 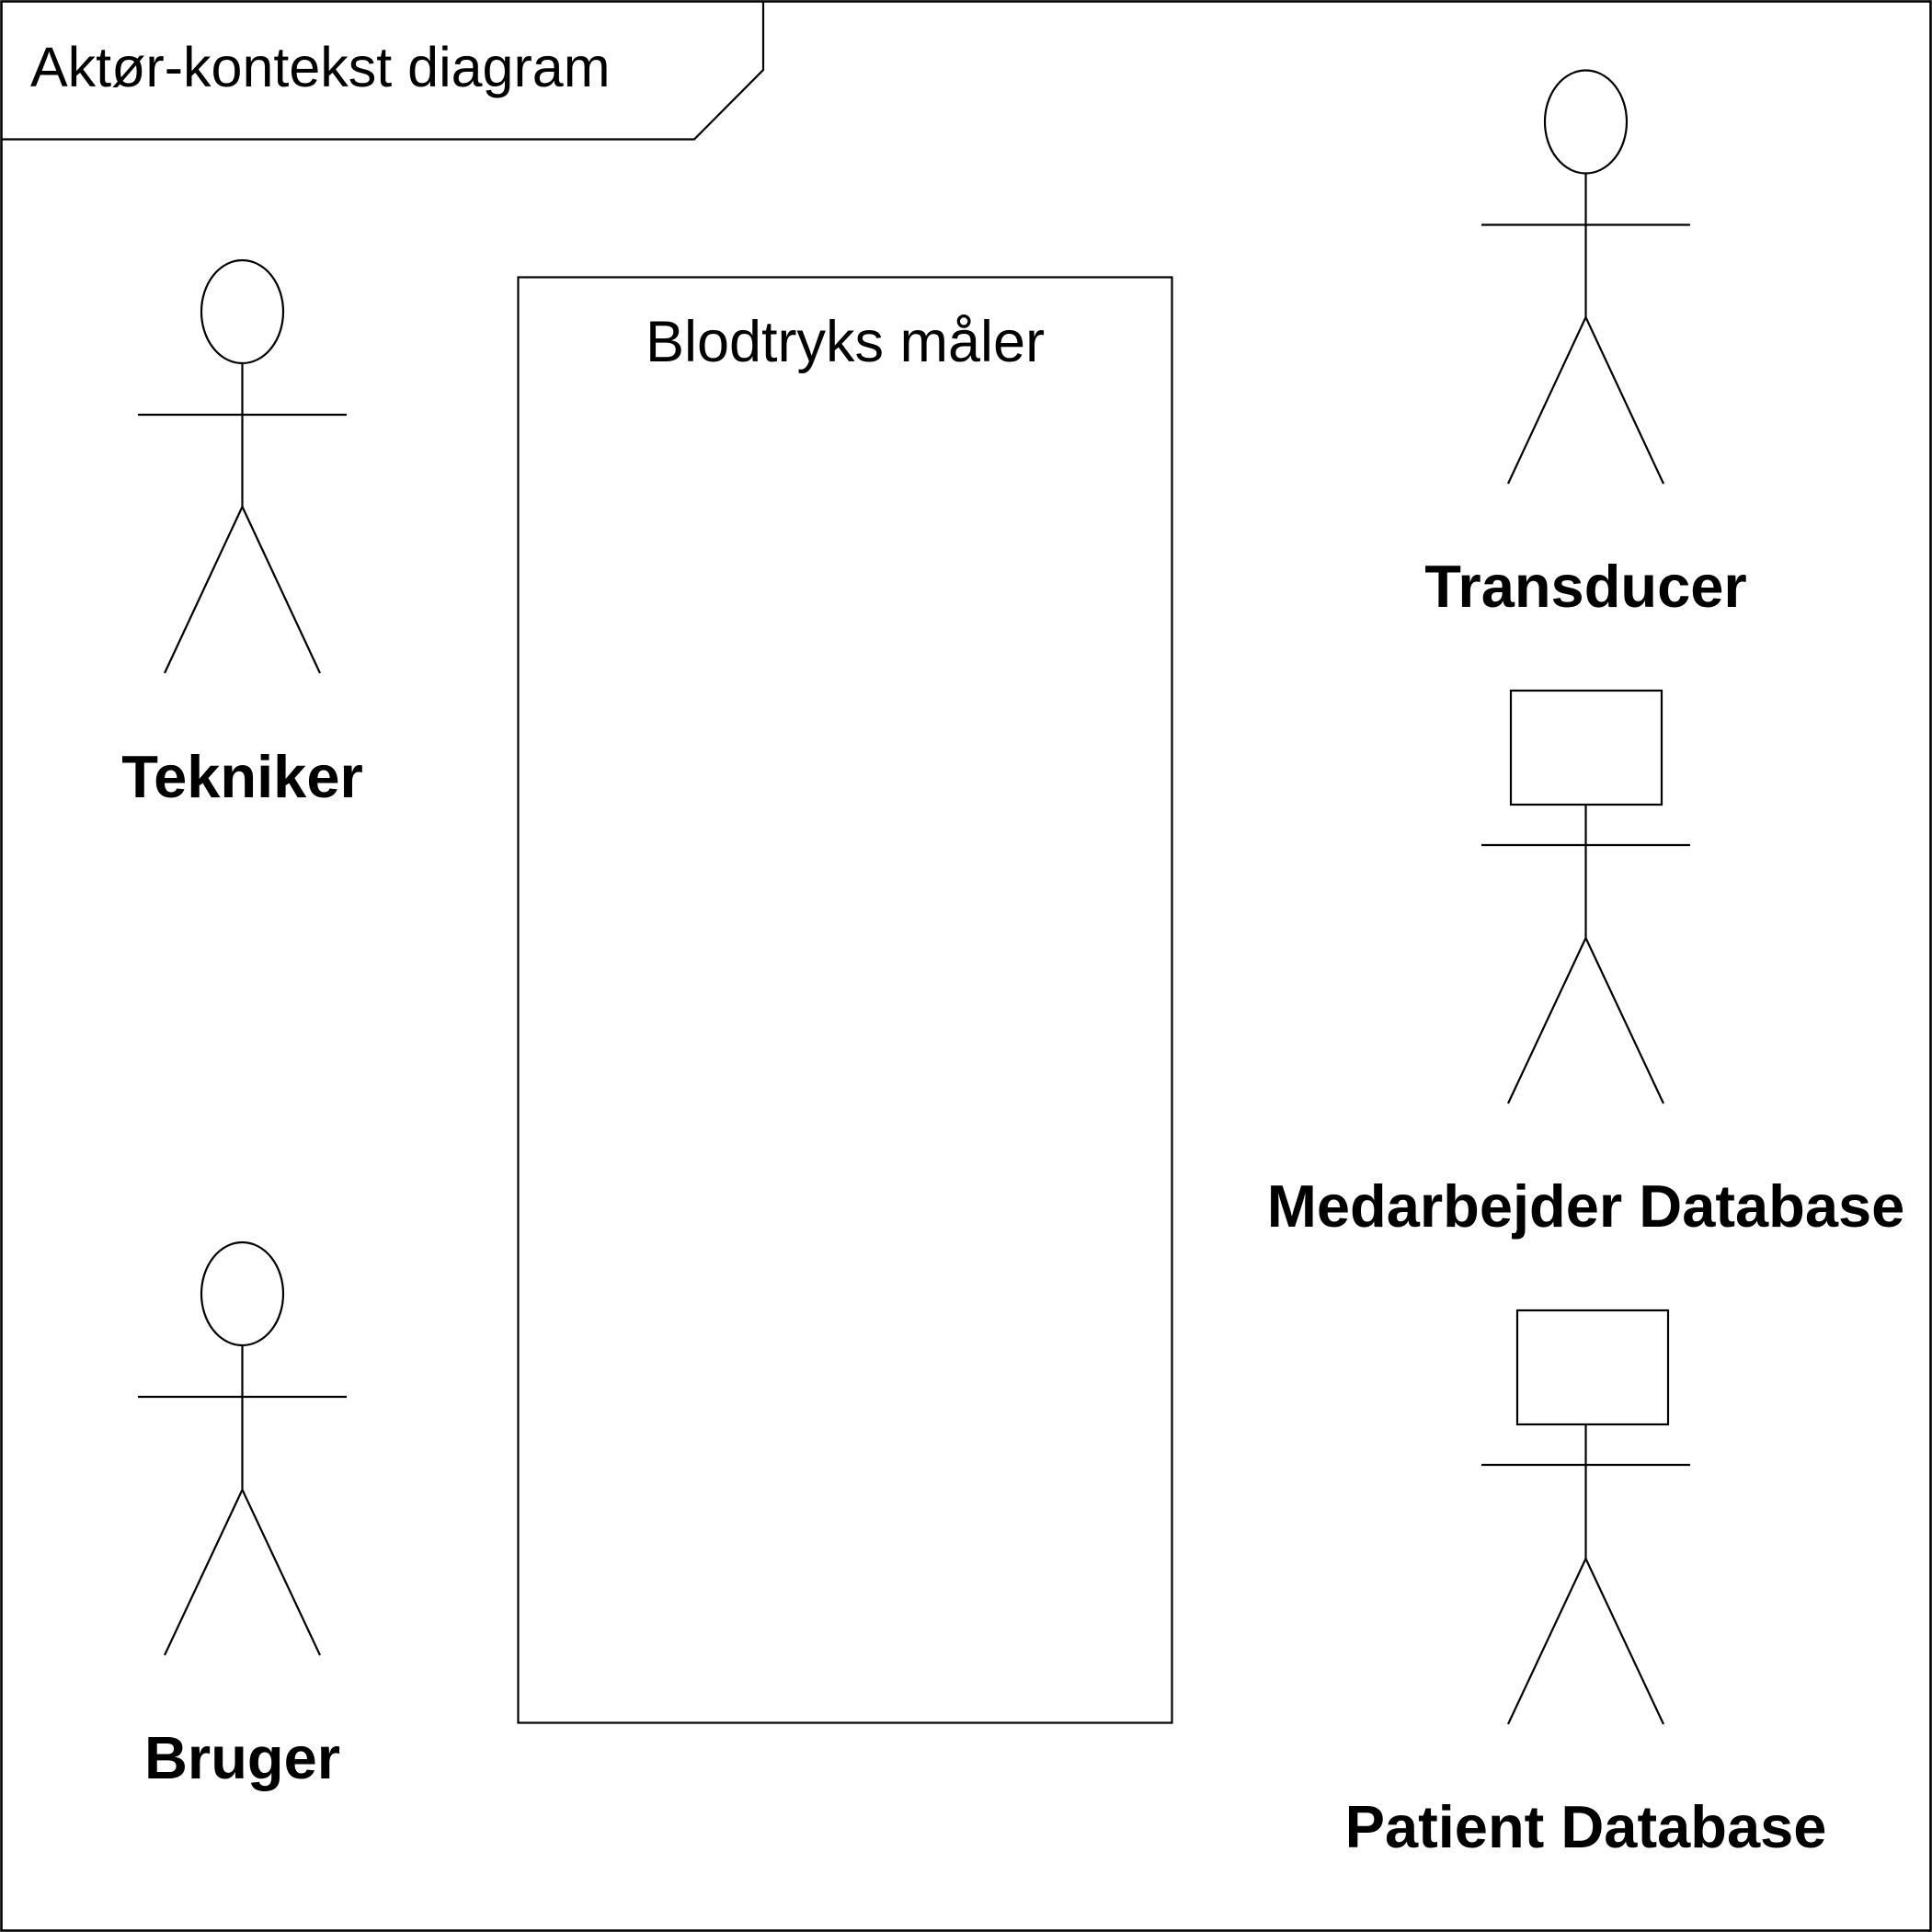 What do you see at coordinates (242, 776) in the screenshot?
I see `actor-label-tekniker: Tekniker` at bounding box center [242, 776].